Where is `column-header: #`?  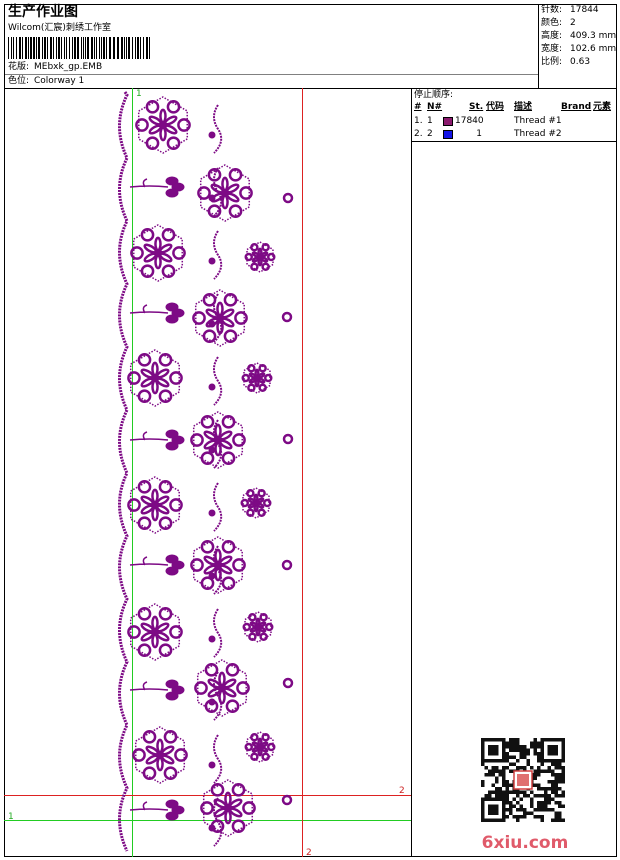
column-header: # is located at coordinates (418, 107).